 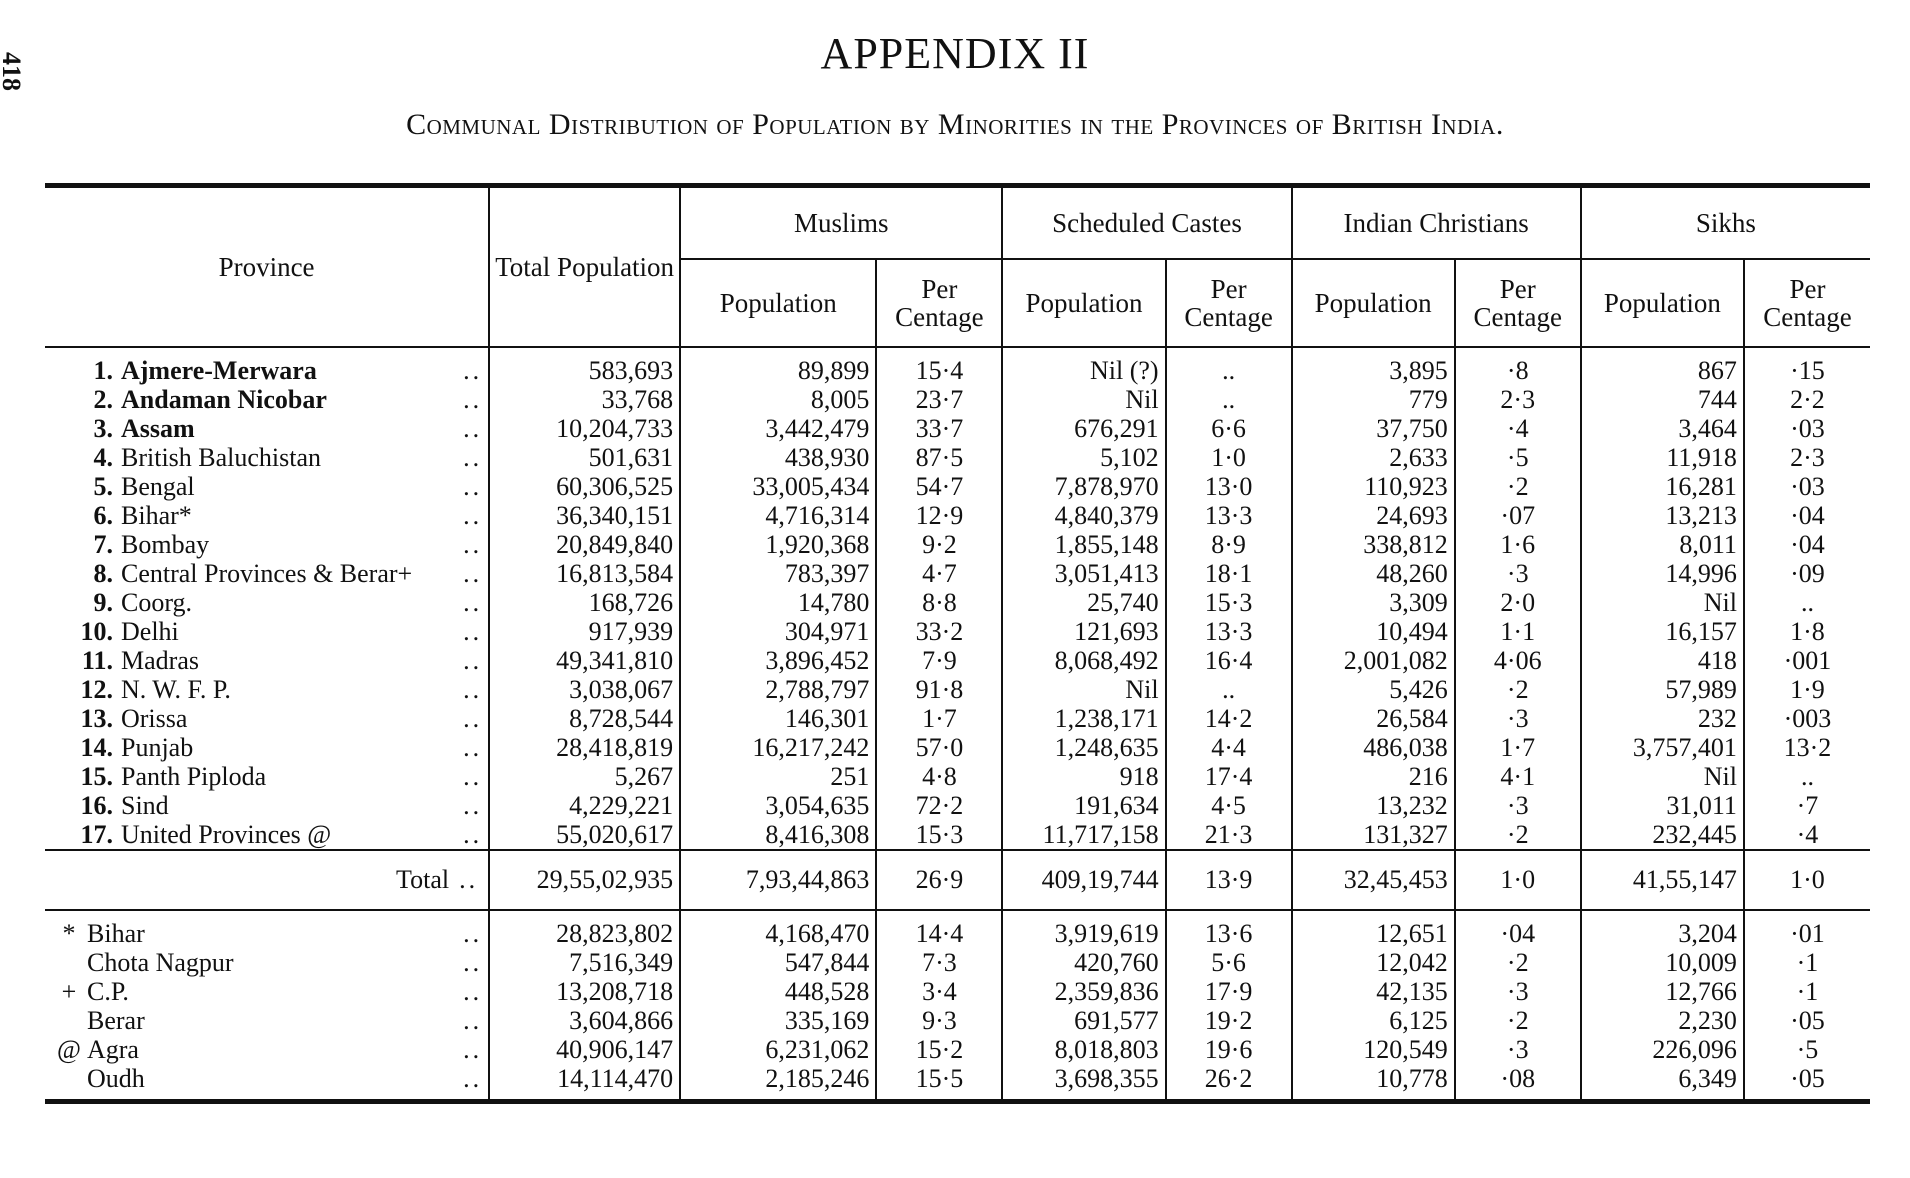 I want to click on cell-sikhs-per-centage: 1·8, so click(x=1806, y=631).